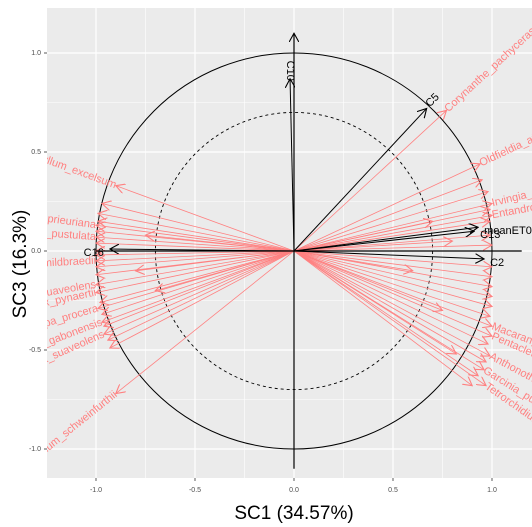 This screenshot has width=532, height=527. I want to click on y-tick-label: 0.5, so click(36, 152).